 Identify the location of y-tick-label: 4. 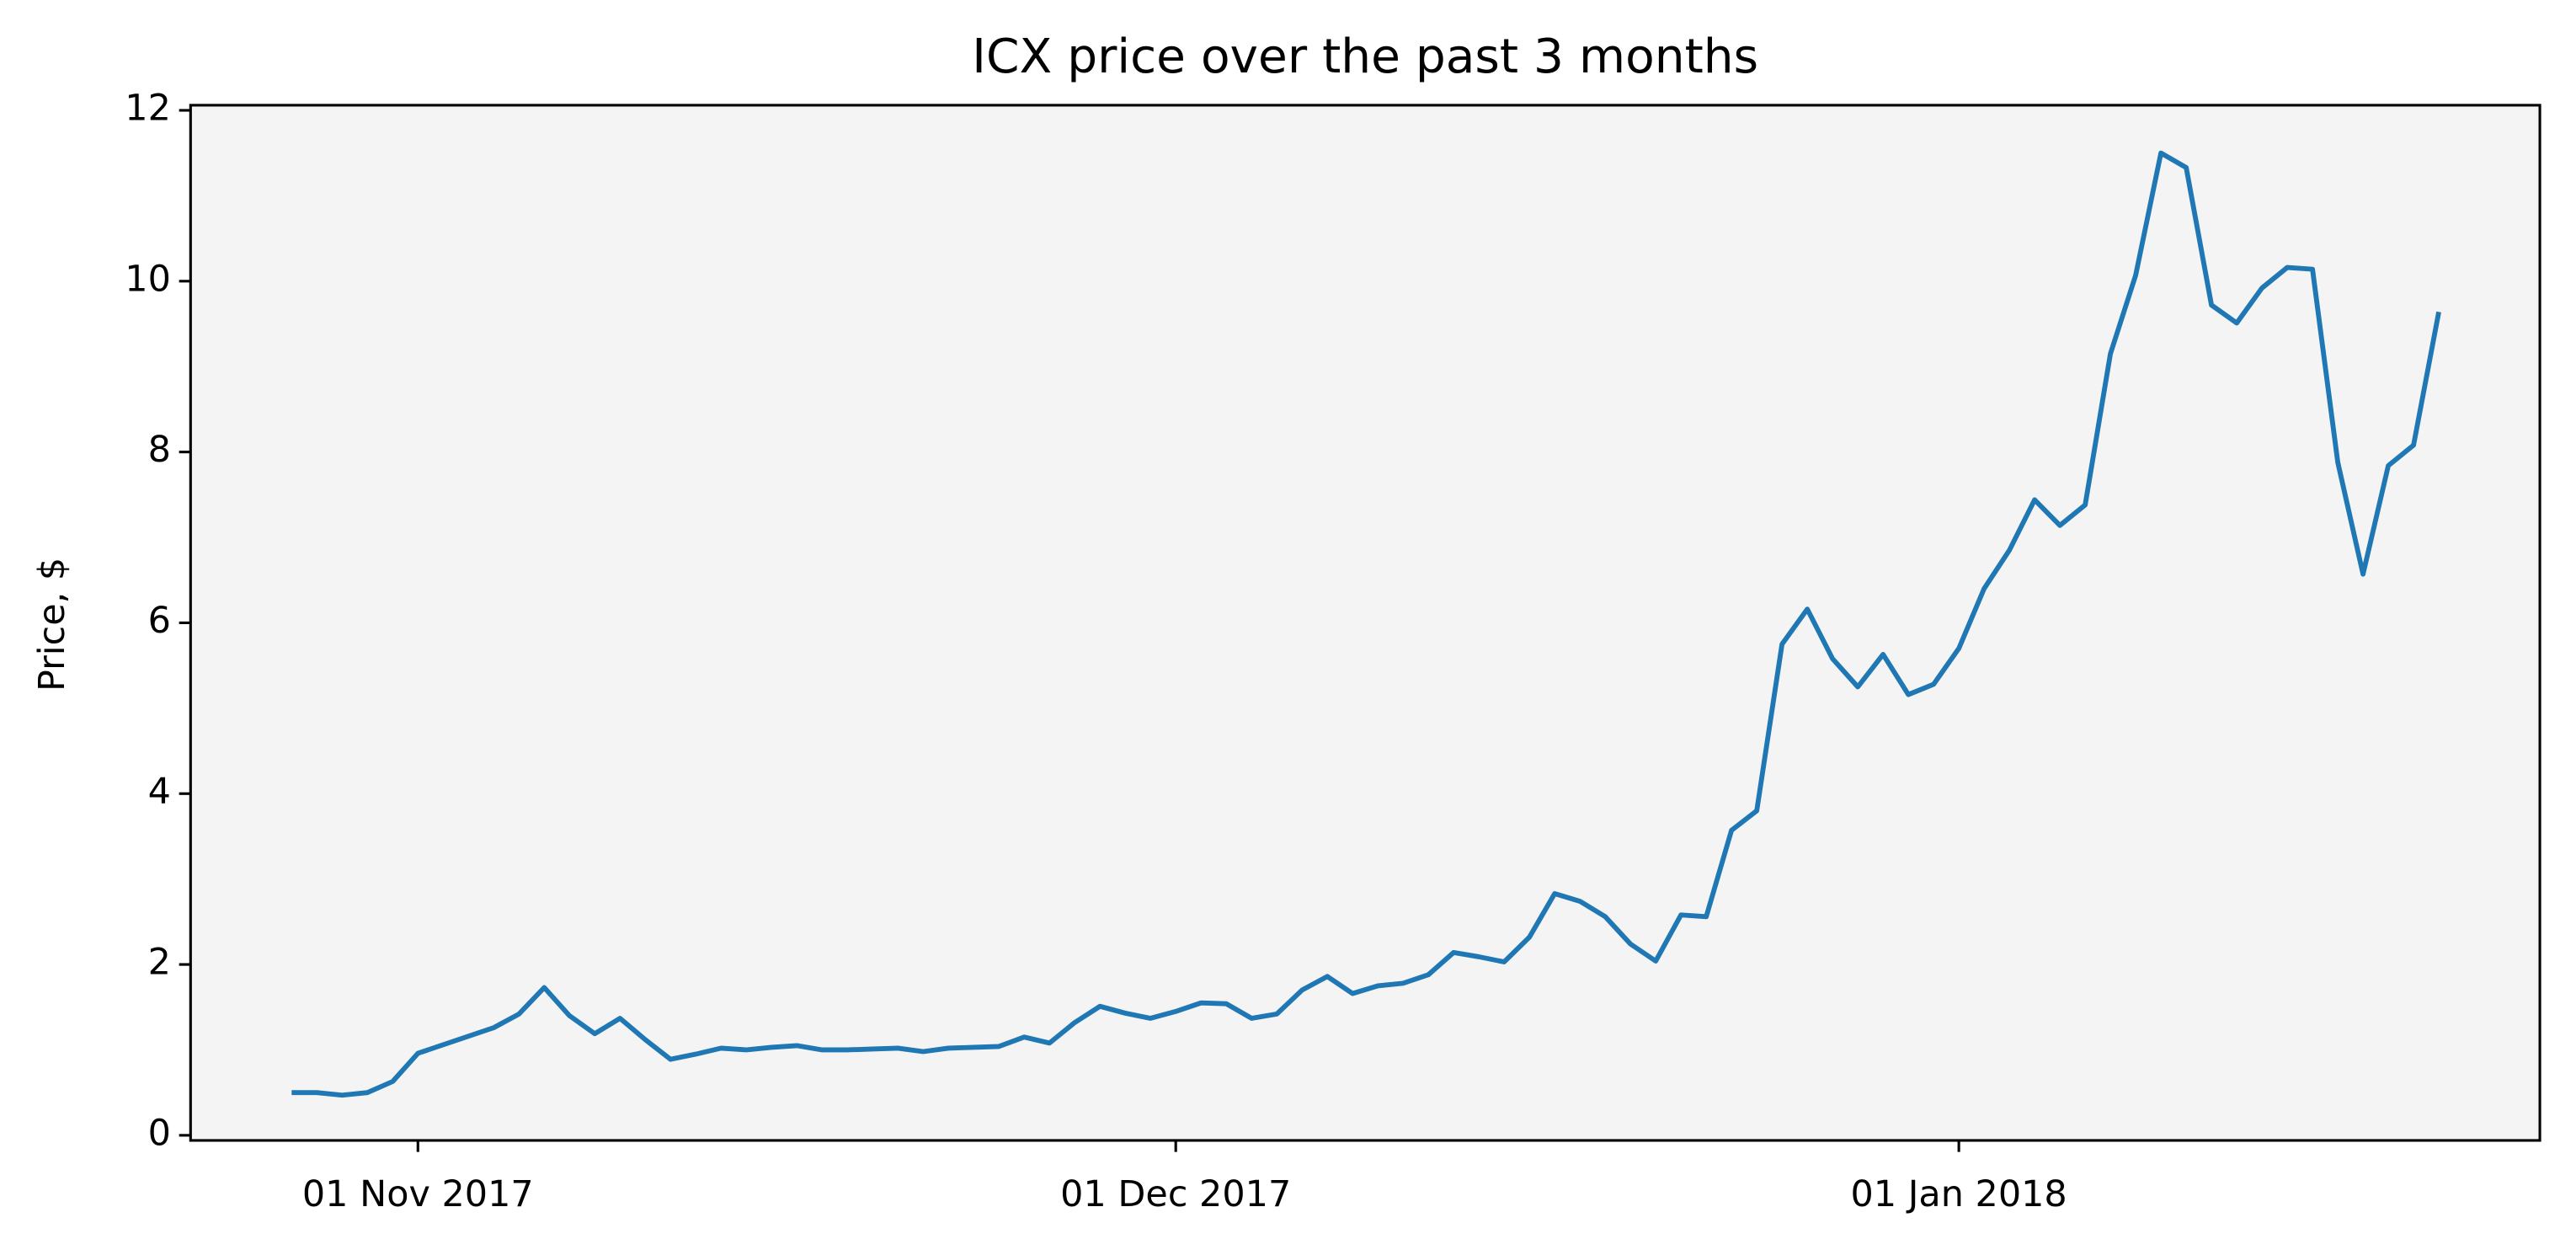
(159, 792).